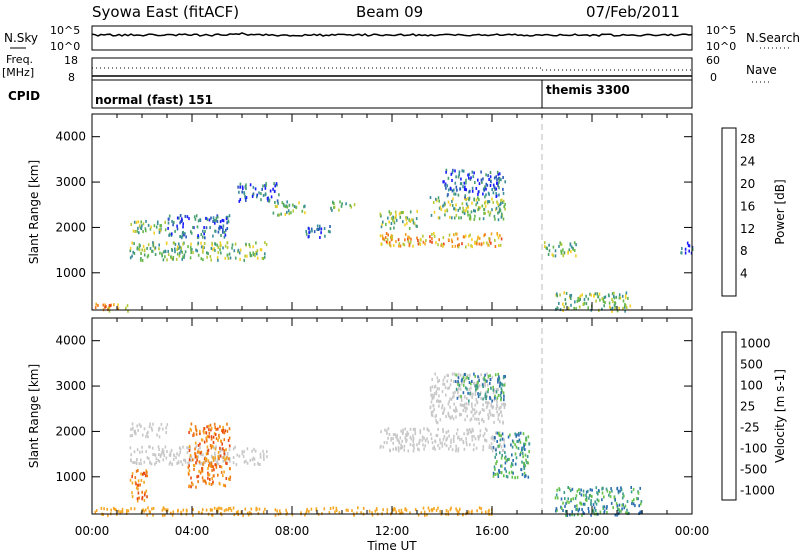 Image resolution: width=800 pixels, height=554 pixels. What do you see at coordinates (721, 30) in the screenshot?
I see `noise-tick-right-top: 10^5` at bounding box center [721, 30].